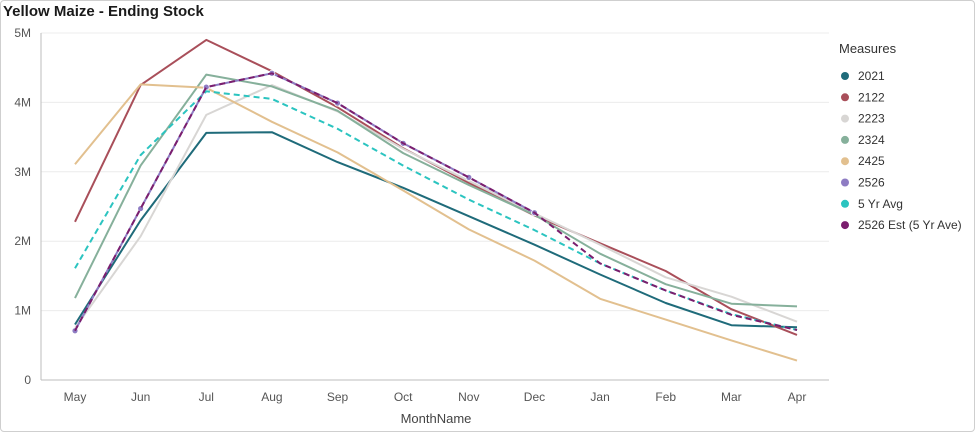 Image resolution: width=975 pixels, height=432 pixels. I want to click on legend-label: 2324, so click(871, 140).